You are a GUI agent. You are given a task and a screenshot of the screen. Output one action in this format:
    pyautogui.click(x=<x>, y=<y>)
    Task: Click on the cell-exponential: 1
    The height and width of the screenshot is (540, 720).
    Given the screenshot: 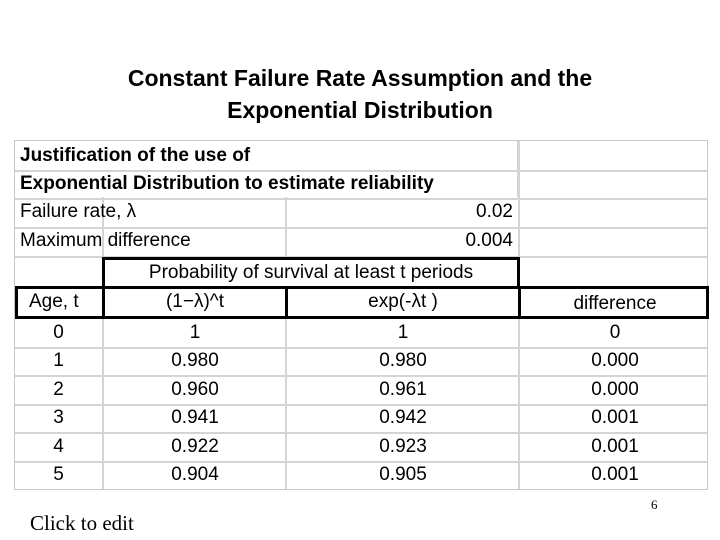 What is the action you would take?
    pyautogui.click(x=403, y=332)
    